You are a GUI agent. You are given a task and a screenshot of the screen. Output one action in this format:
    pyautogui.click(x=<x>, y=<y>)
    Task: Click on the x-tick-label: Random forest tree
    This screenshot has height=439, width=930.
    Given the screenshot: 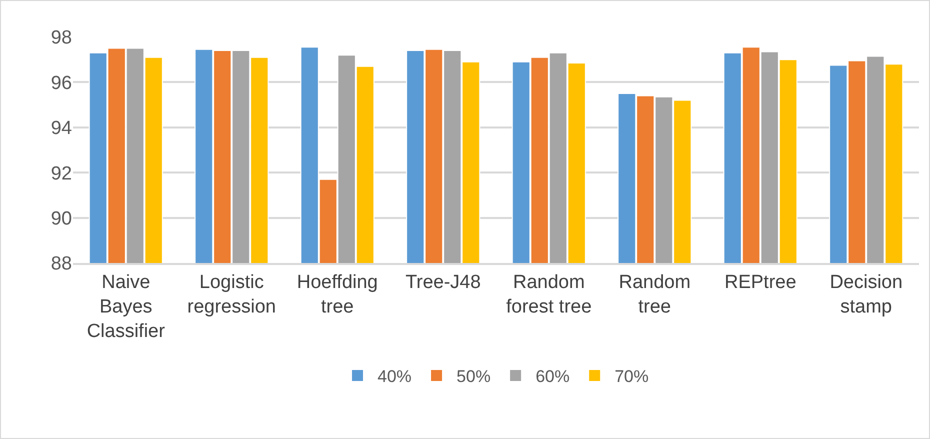 What is the action you would take?
    pyautogui.click(x=549, y=295)
    